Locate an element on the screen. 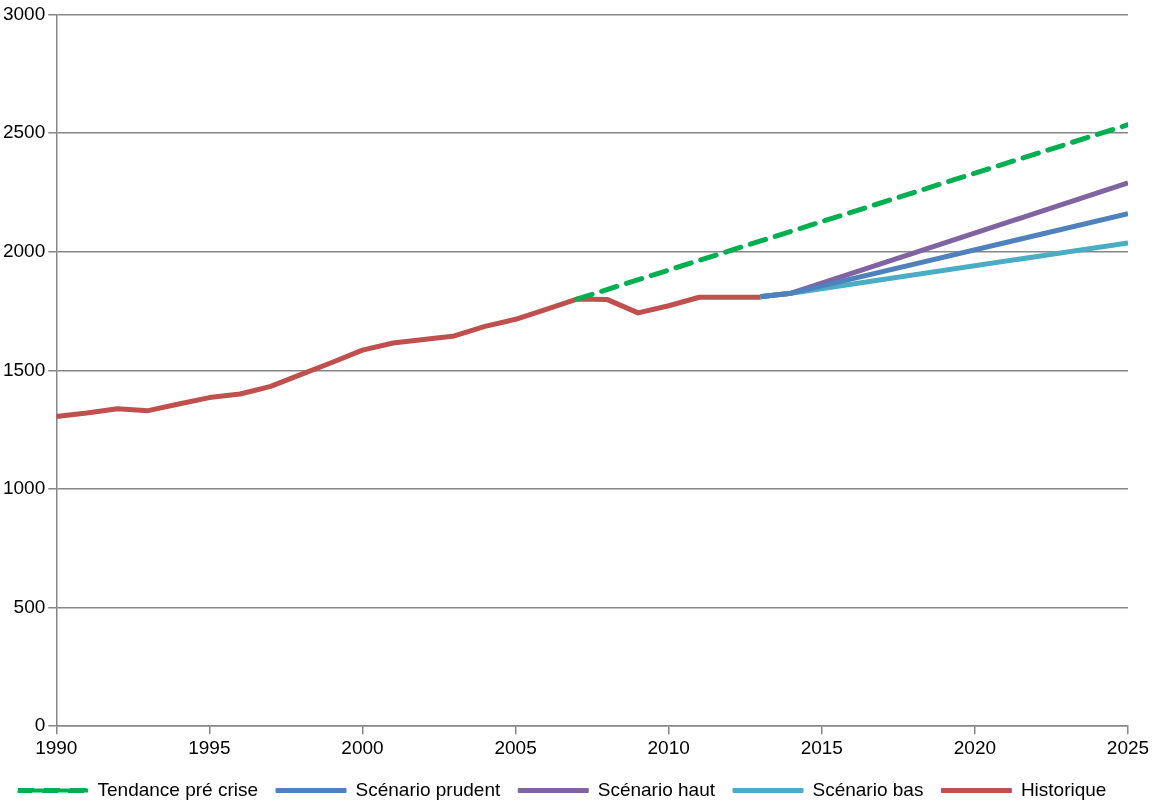  legend-label: Scénario haut is located at coordinates (656, 789).